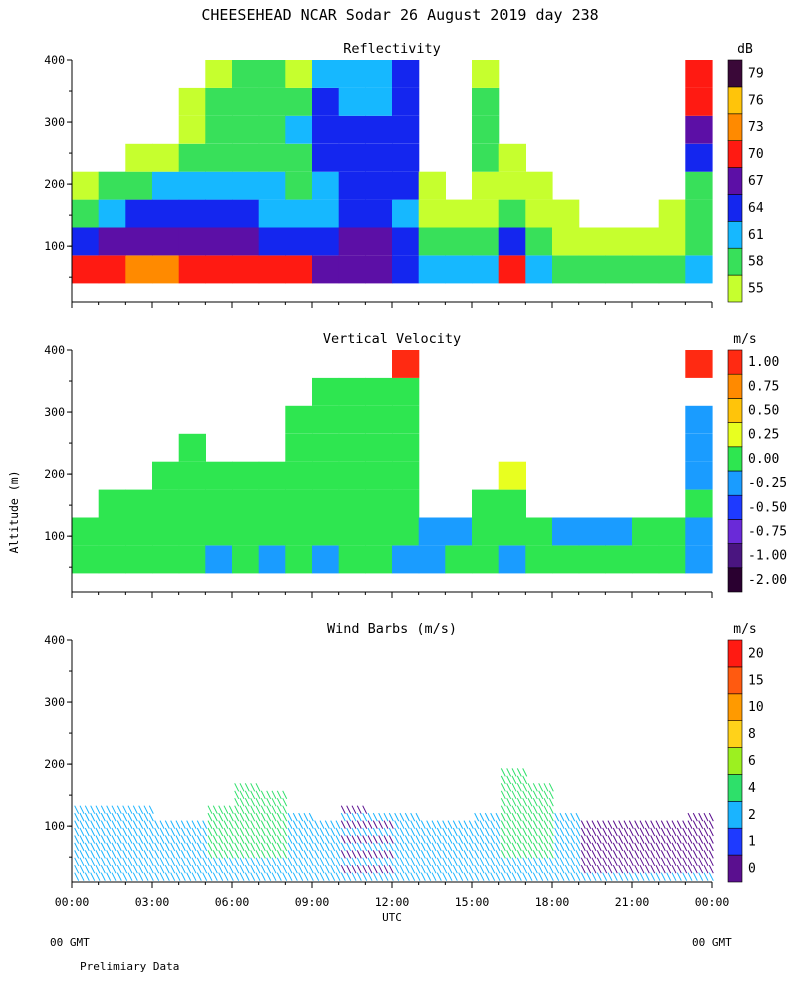 The width and height of the screenshot is (800, 1000). Describe the element at coordinates (756, 262) in the screenshot. I see `reflectivity-colorbar-label: 58` at that location.